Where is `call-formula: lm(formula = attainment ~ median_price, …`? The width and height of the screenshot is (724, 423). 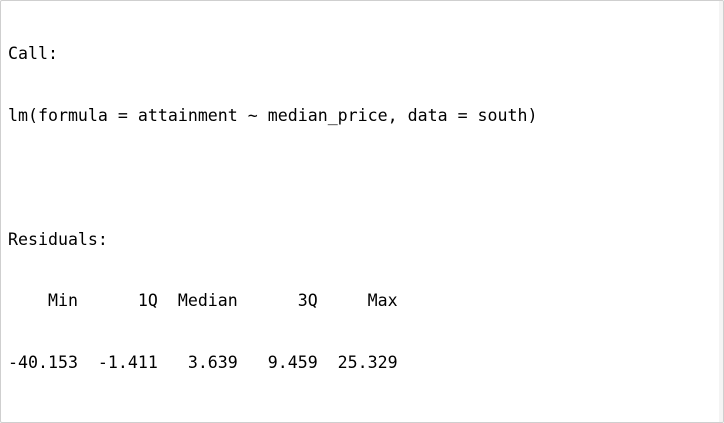 call-formula: lm(formula = attainment ~ median_price, … is located at coordinates (273, 115).